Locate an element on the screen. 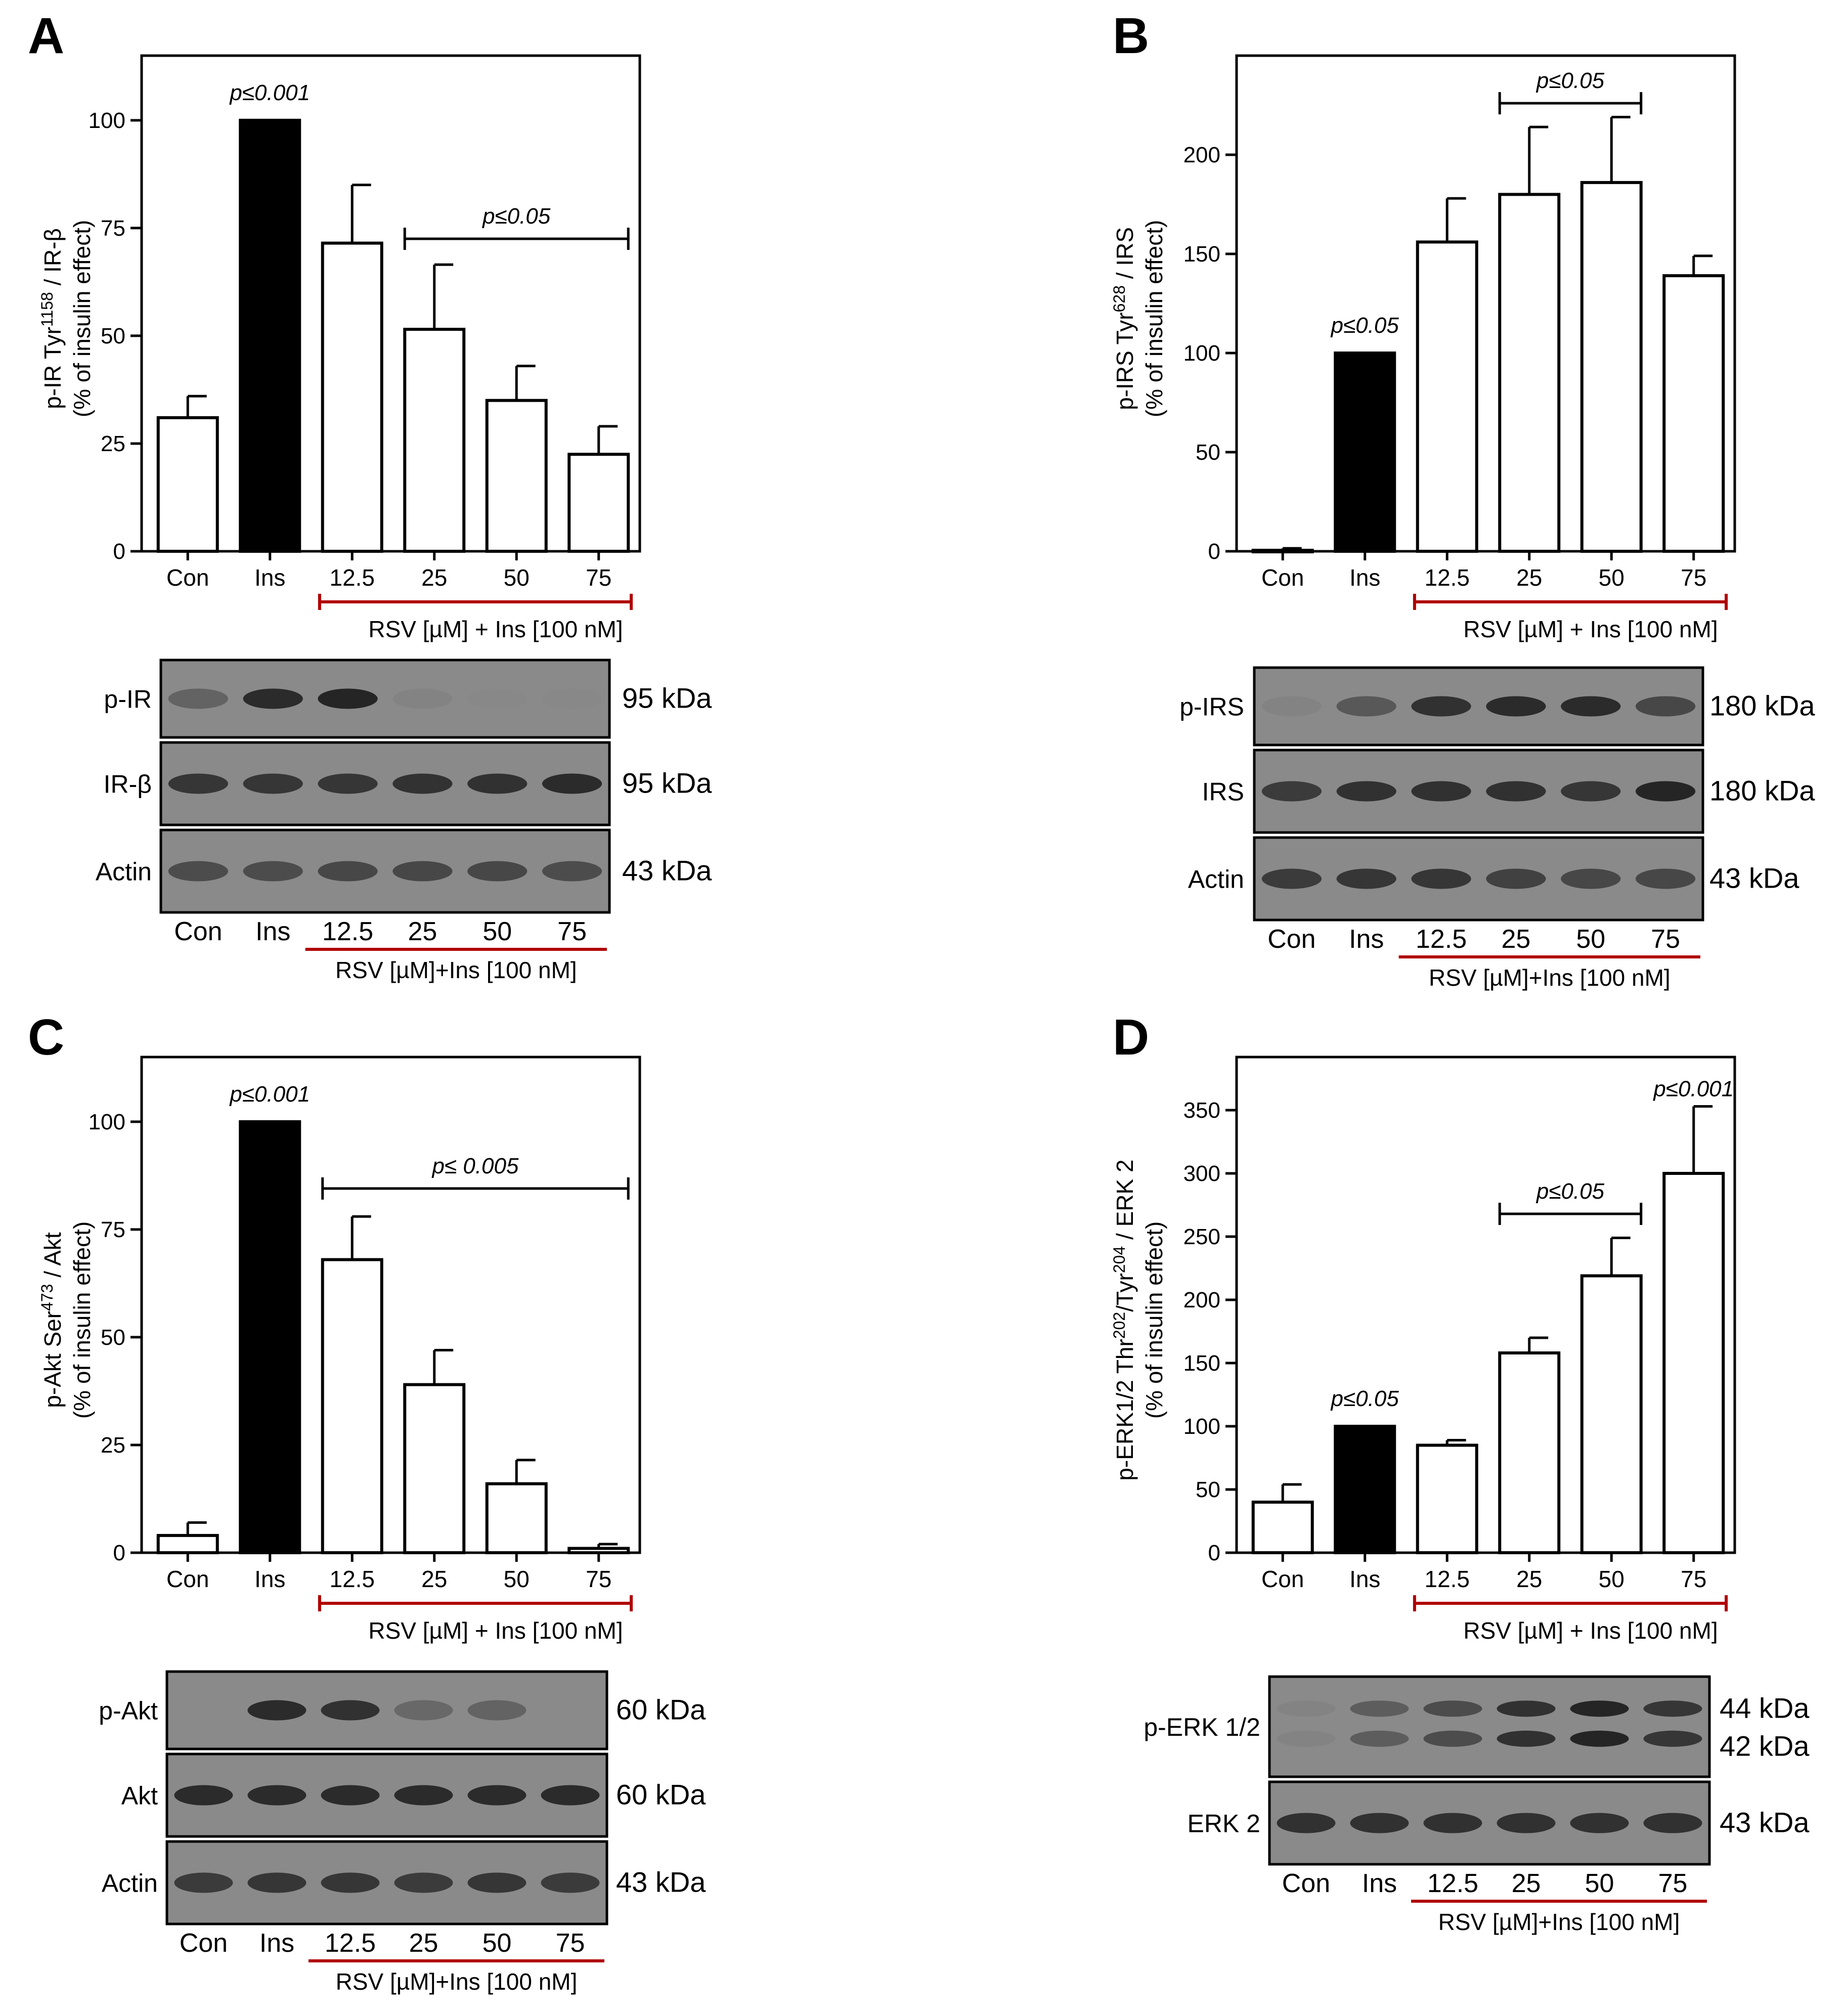  y-axis-label-main: p-IR Tyr is located at coordinates (53, 368).